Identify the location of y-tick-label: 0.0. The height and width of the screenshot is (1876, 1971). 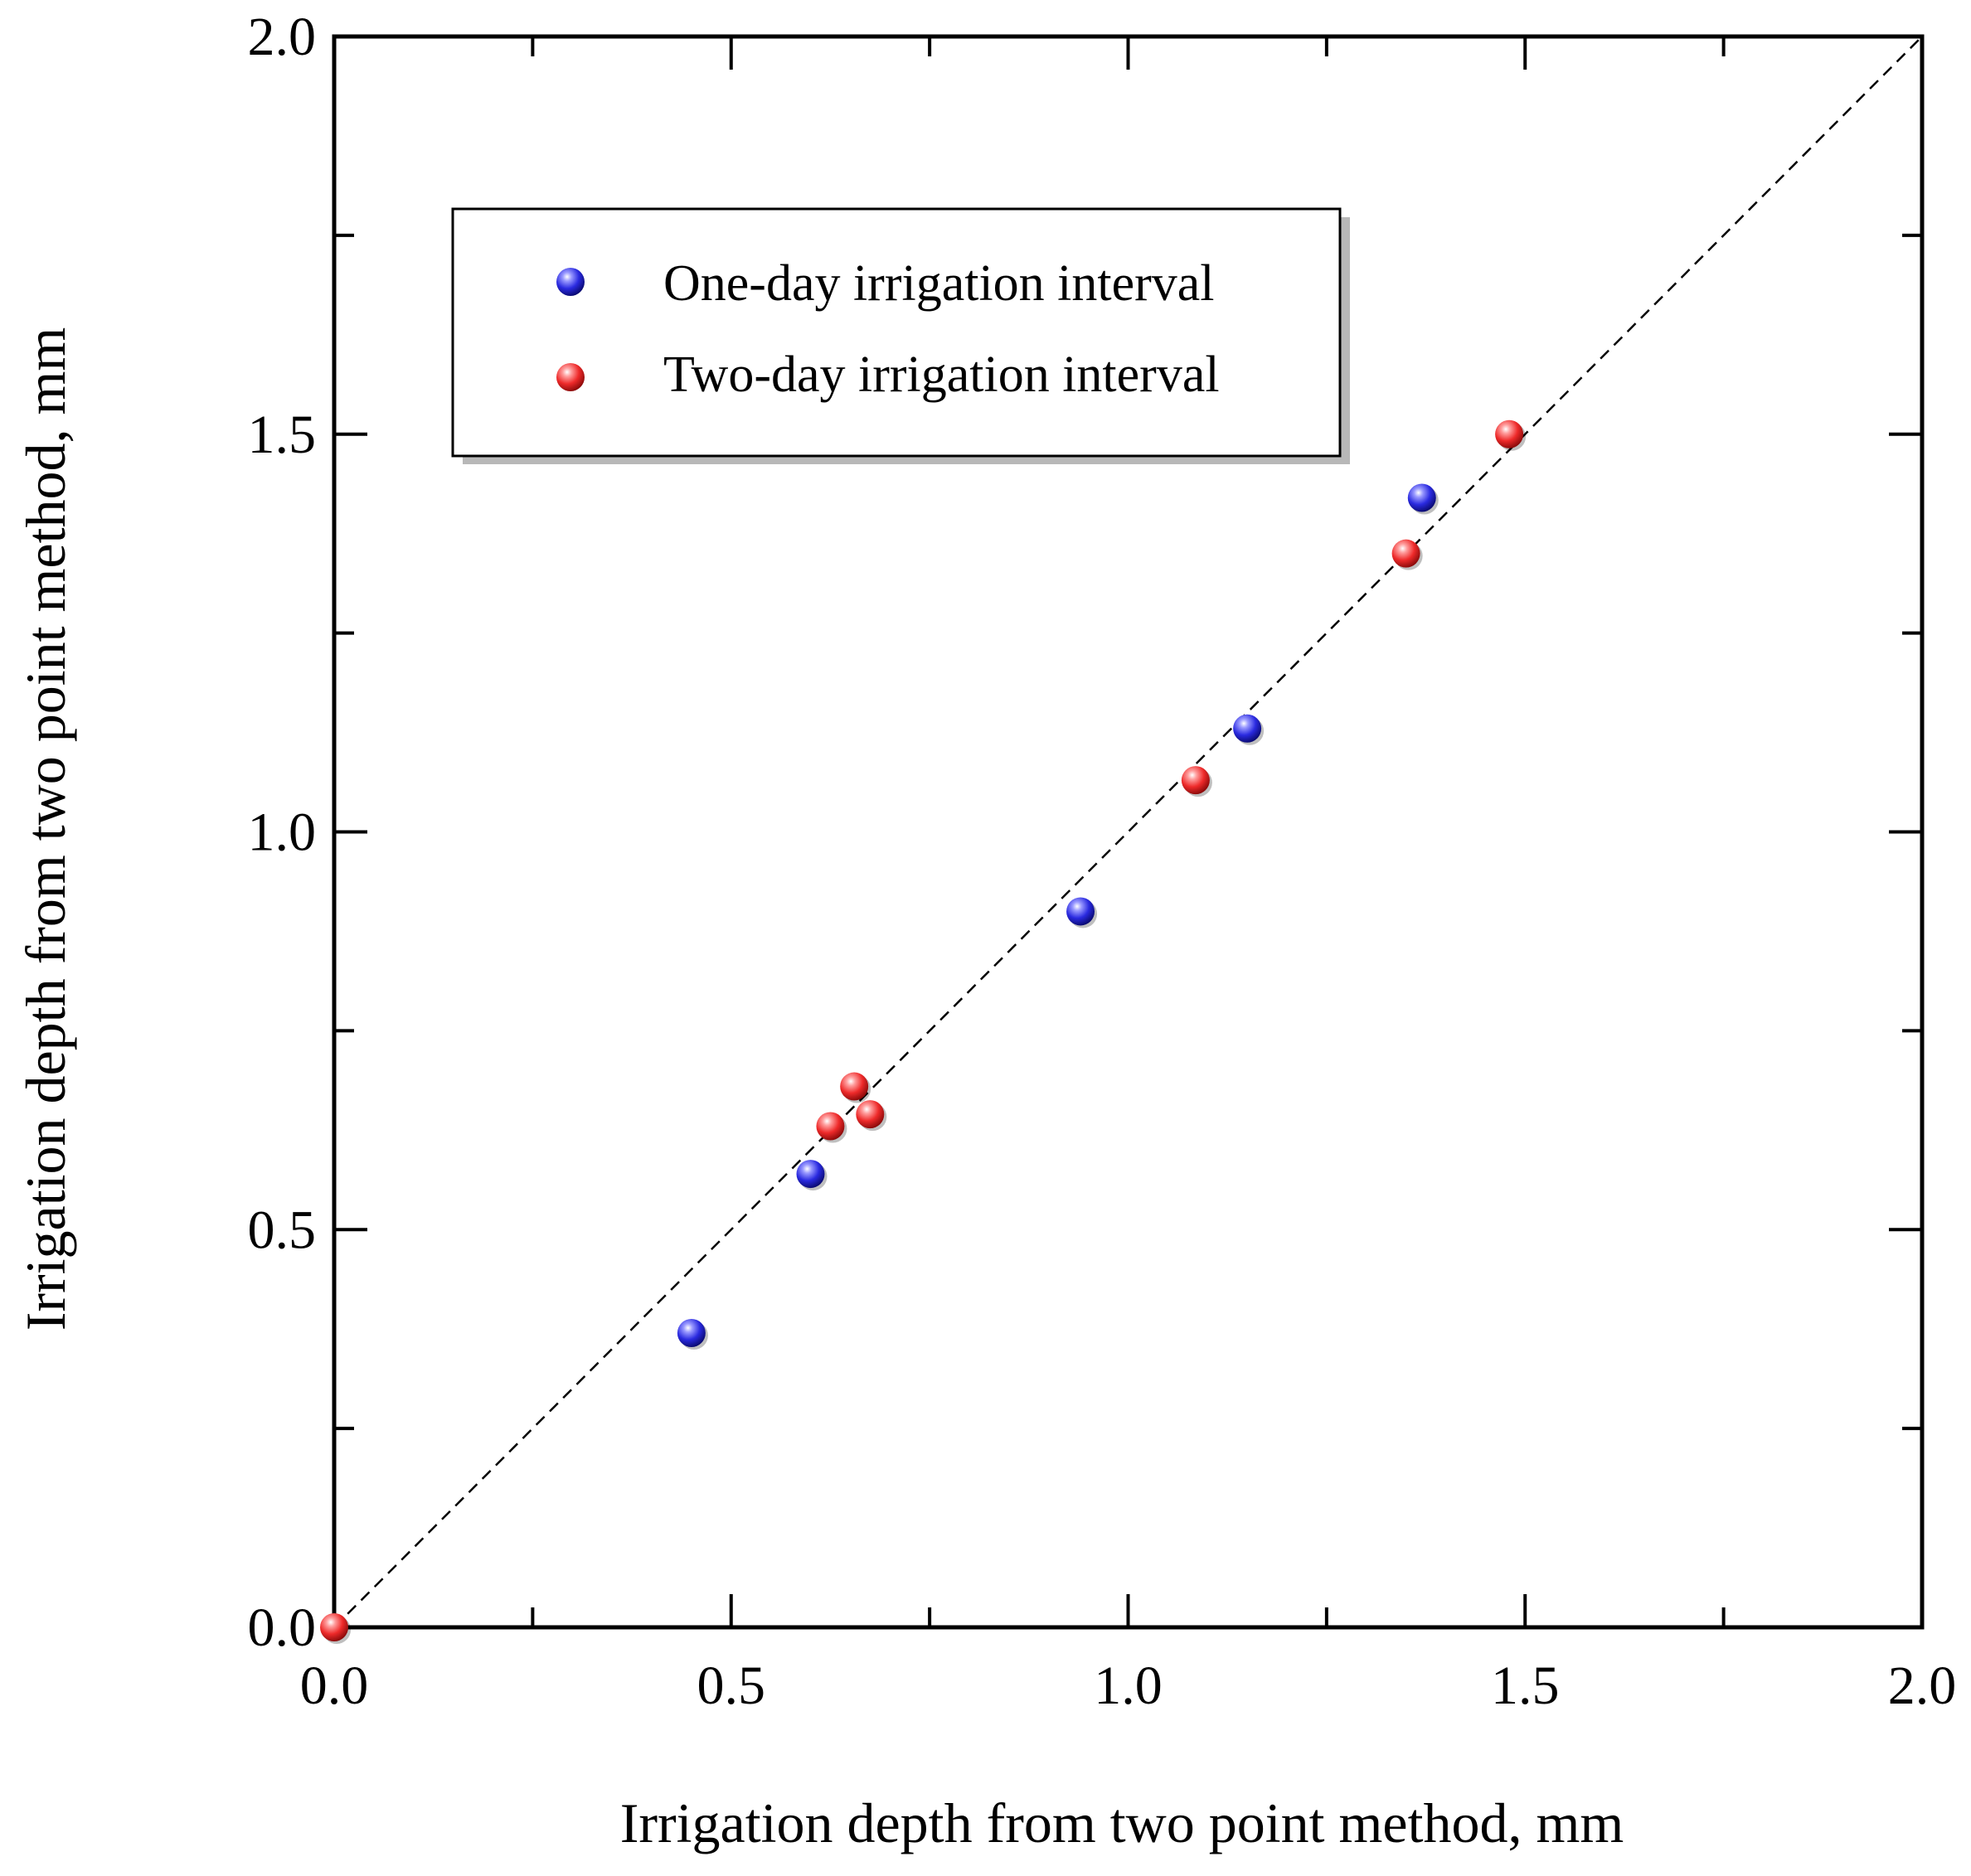
(282, 1627).